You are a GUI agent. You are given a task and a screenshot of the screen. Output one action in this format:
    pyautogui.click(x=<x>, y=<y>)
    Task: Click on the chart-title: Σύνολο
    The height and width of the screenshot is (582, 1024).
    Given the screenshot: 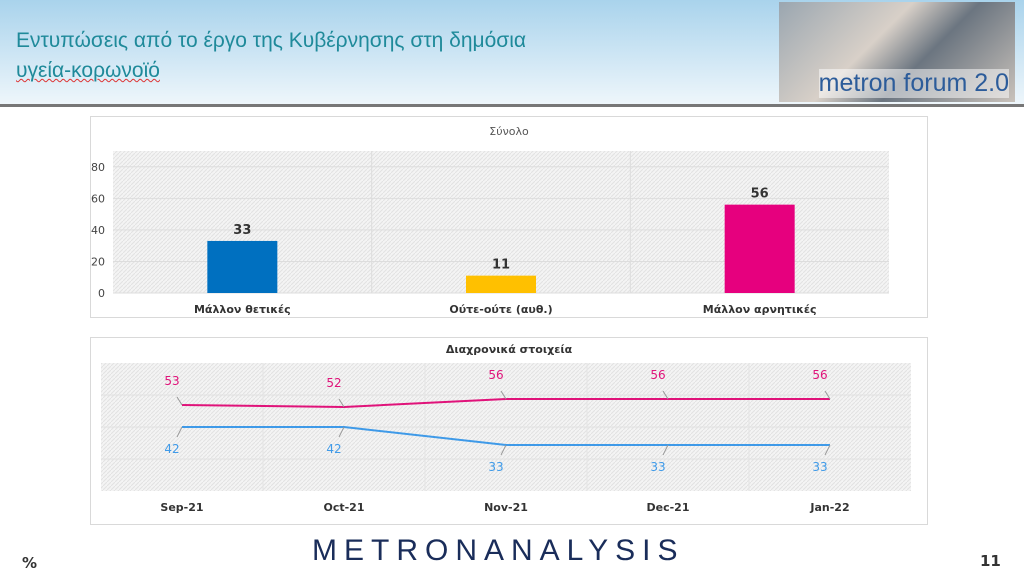 What is the action you would take?
    pyautogui.click(x=509, y=131)
    